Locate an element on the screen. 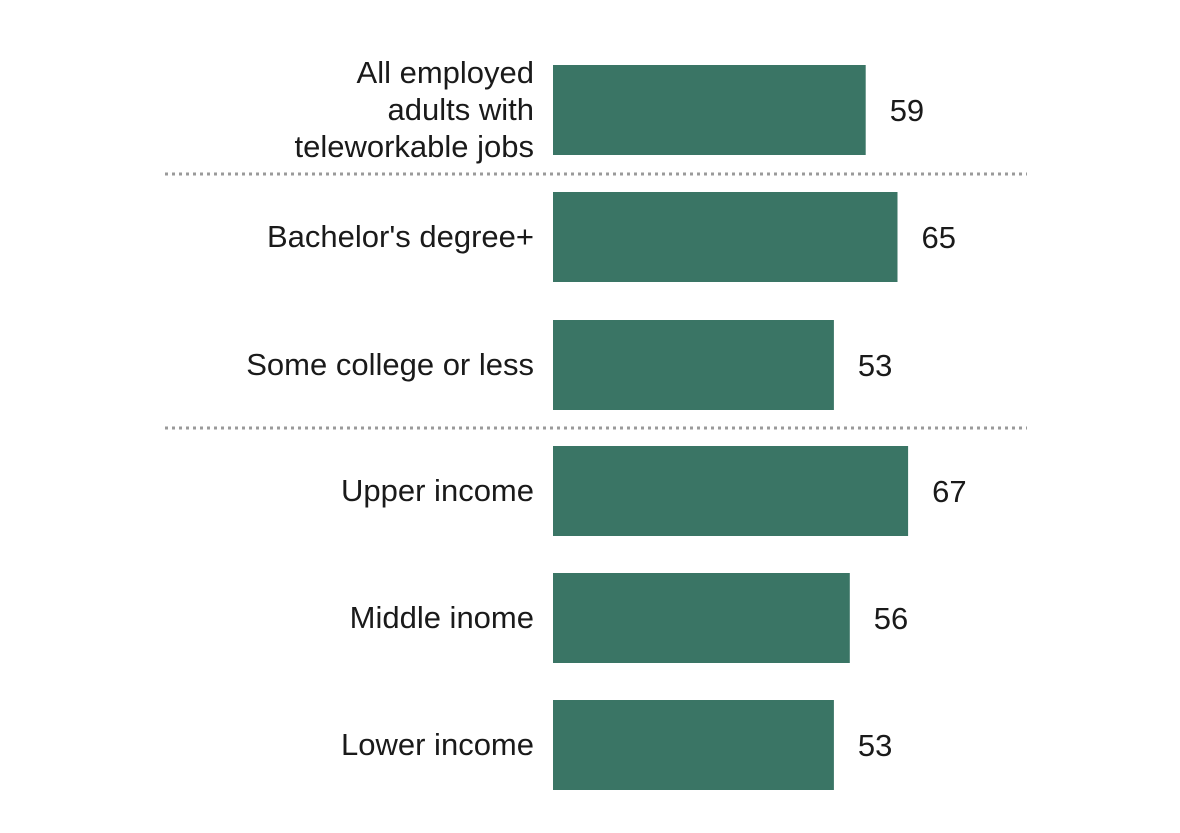 This screenshot has width=1180, height=833. category-label: Some college or less is located at coordinates (390, 364).